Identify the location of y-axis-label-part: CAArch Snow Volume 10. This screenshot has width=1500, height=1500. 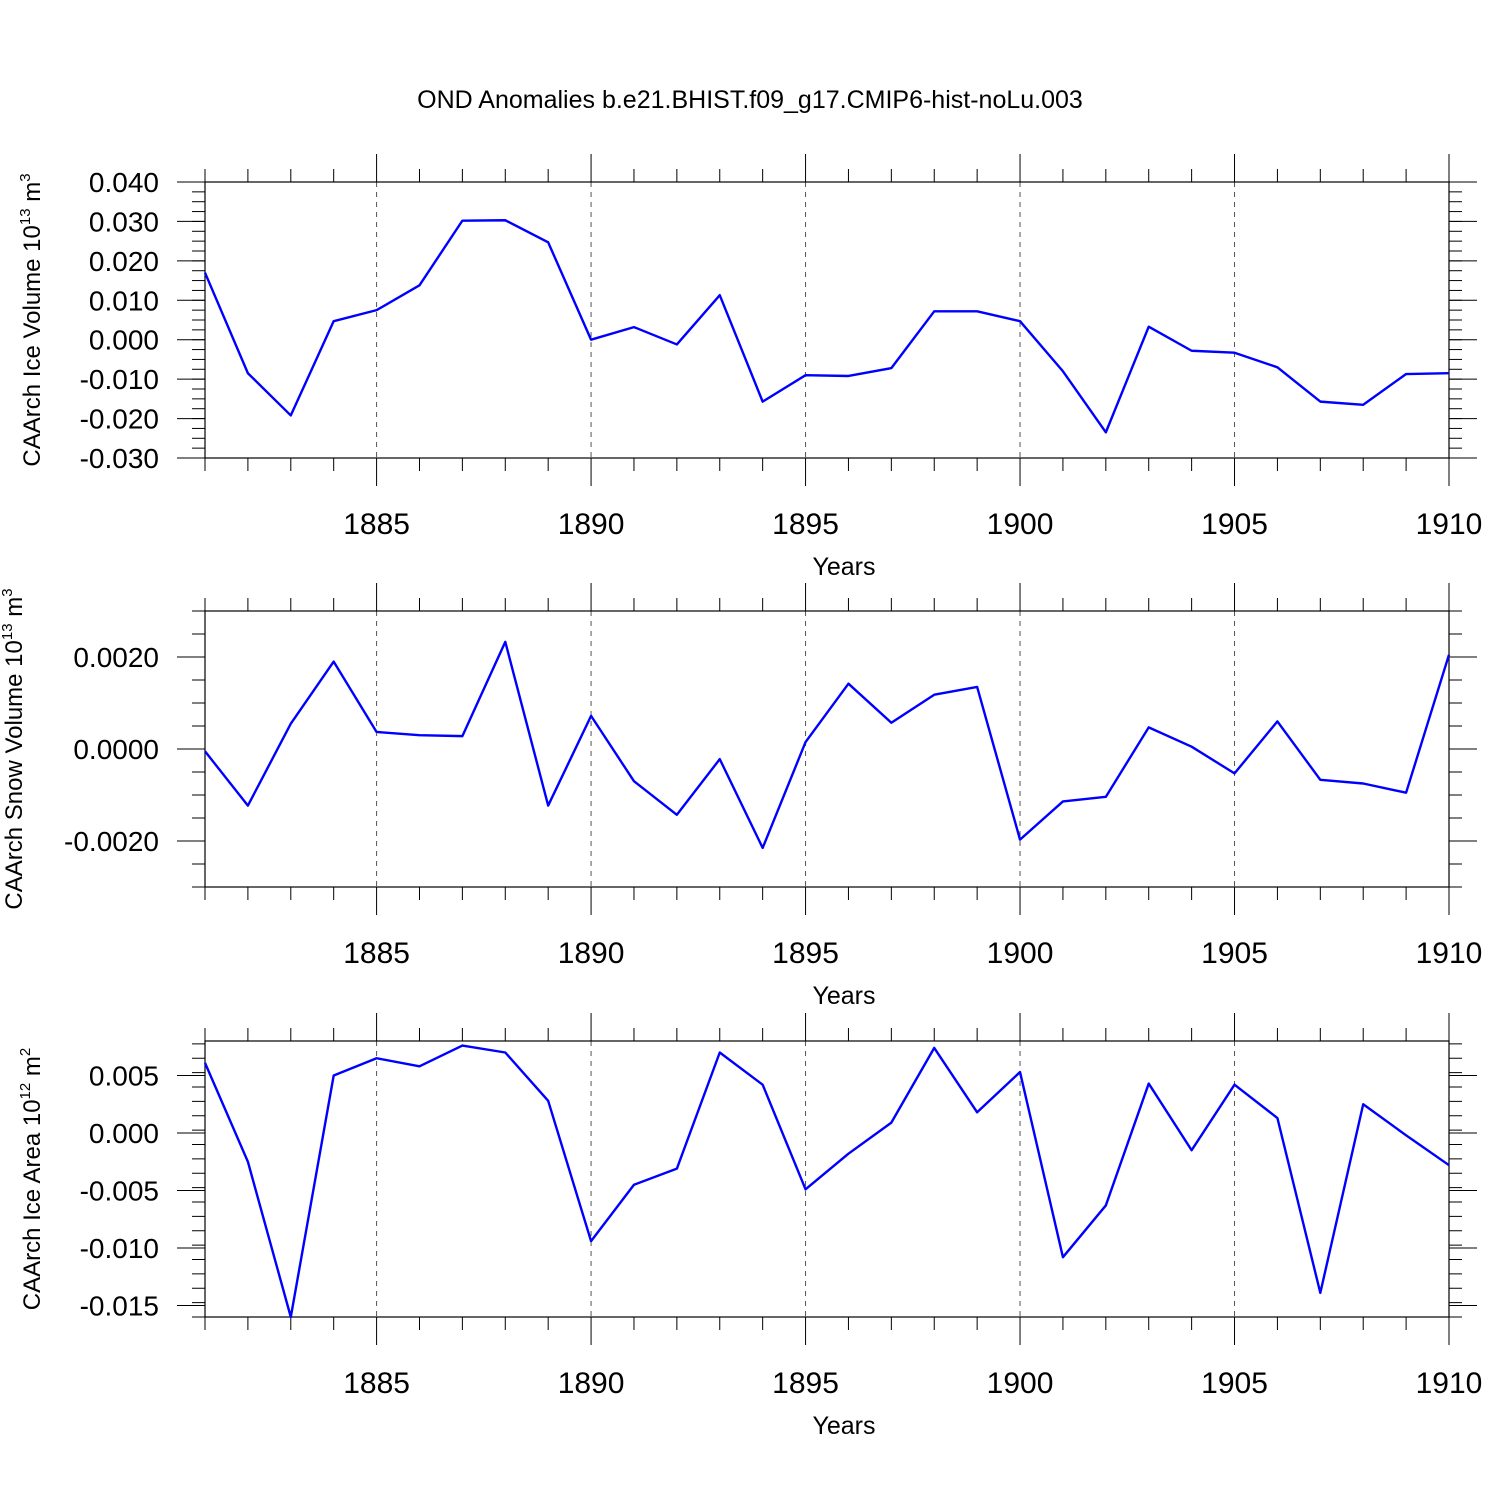
(14, 774).